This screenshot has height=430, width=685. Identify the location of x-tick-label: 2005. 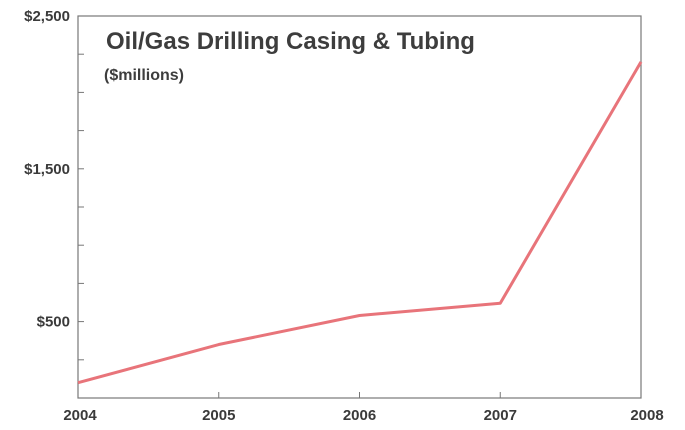
(218, 415).